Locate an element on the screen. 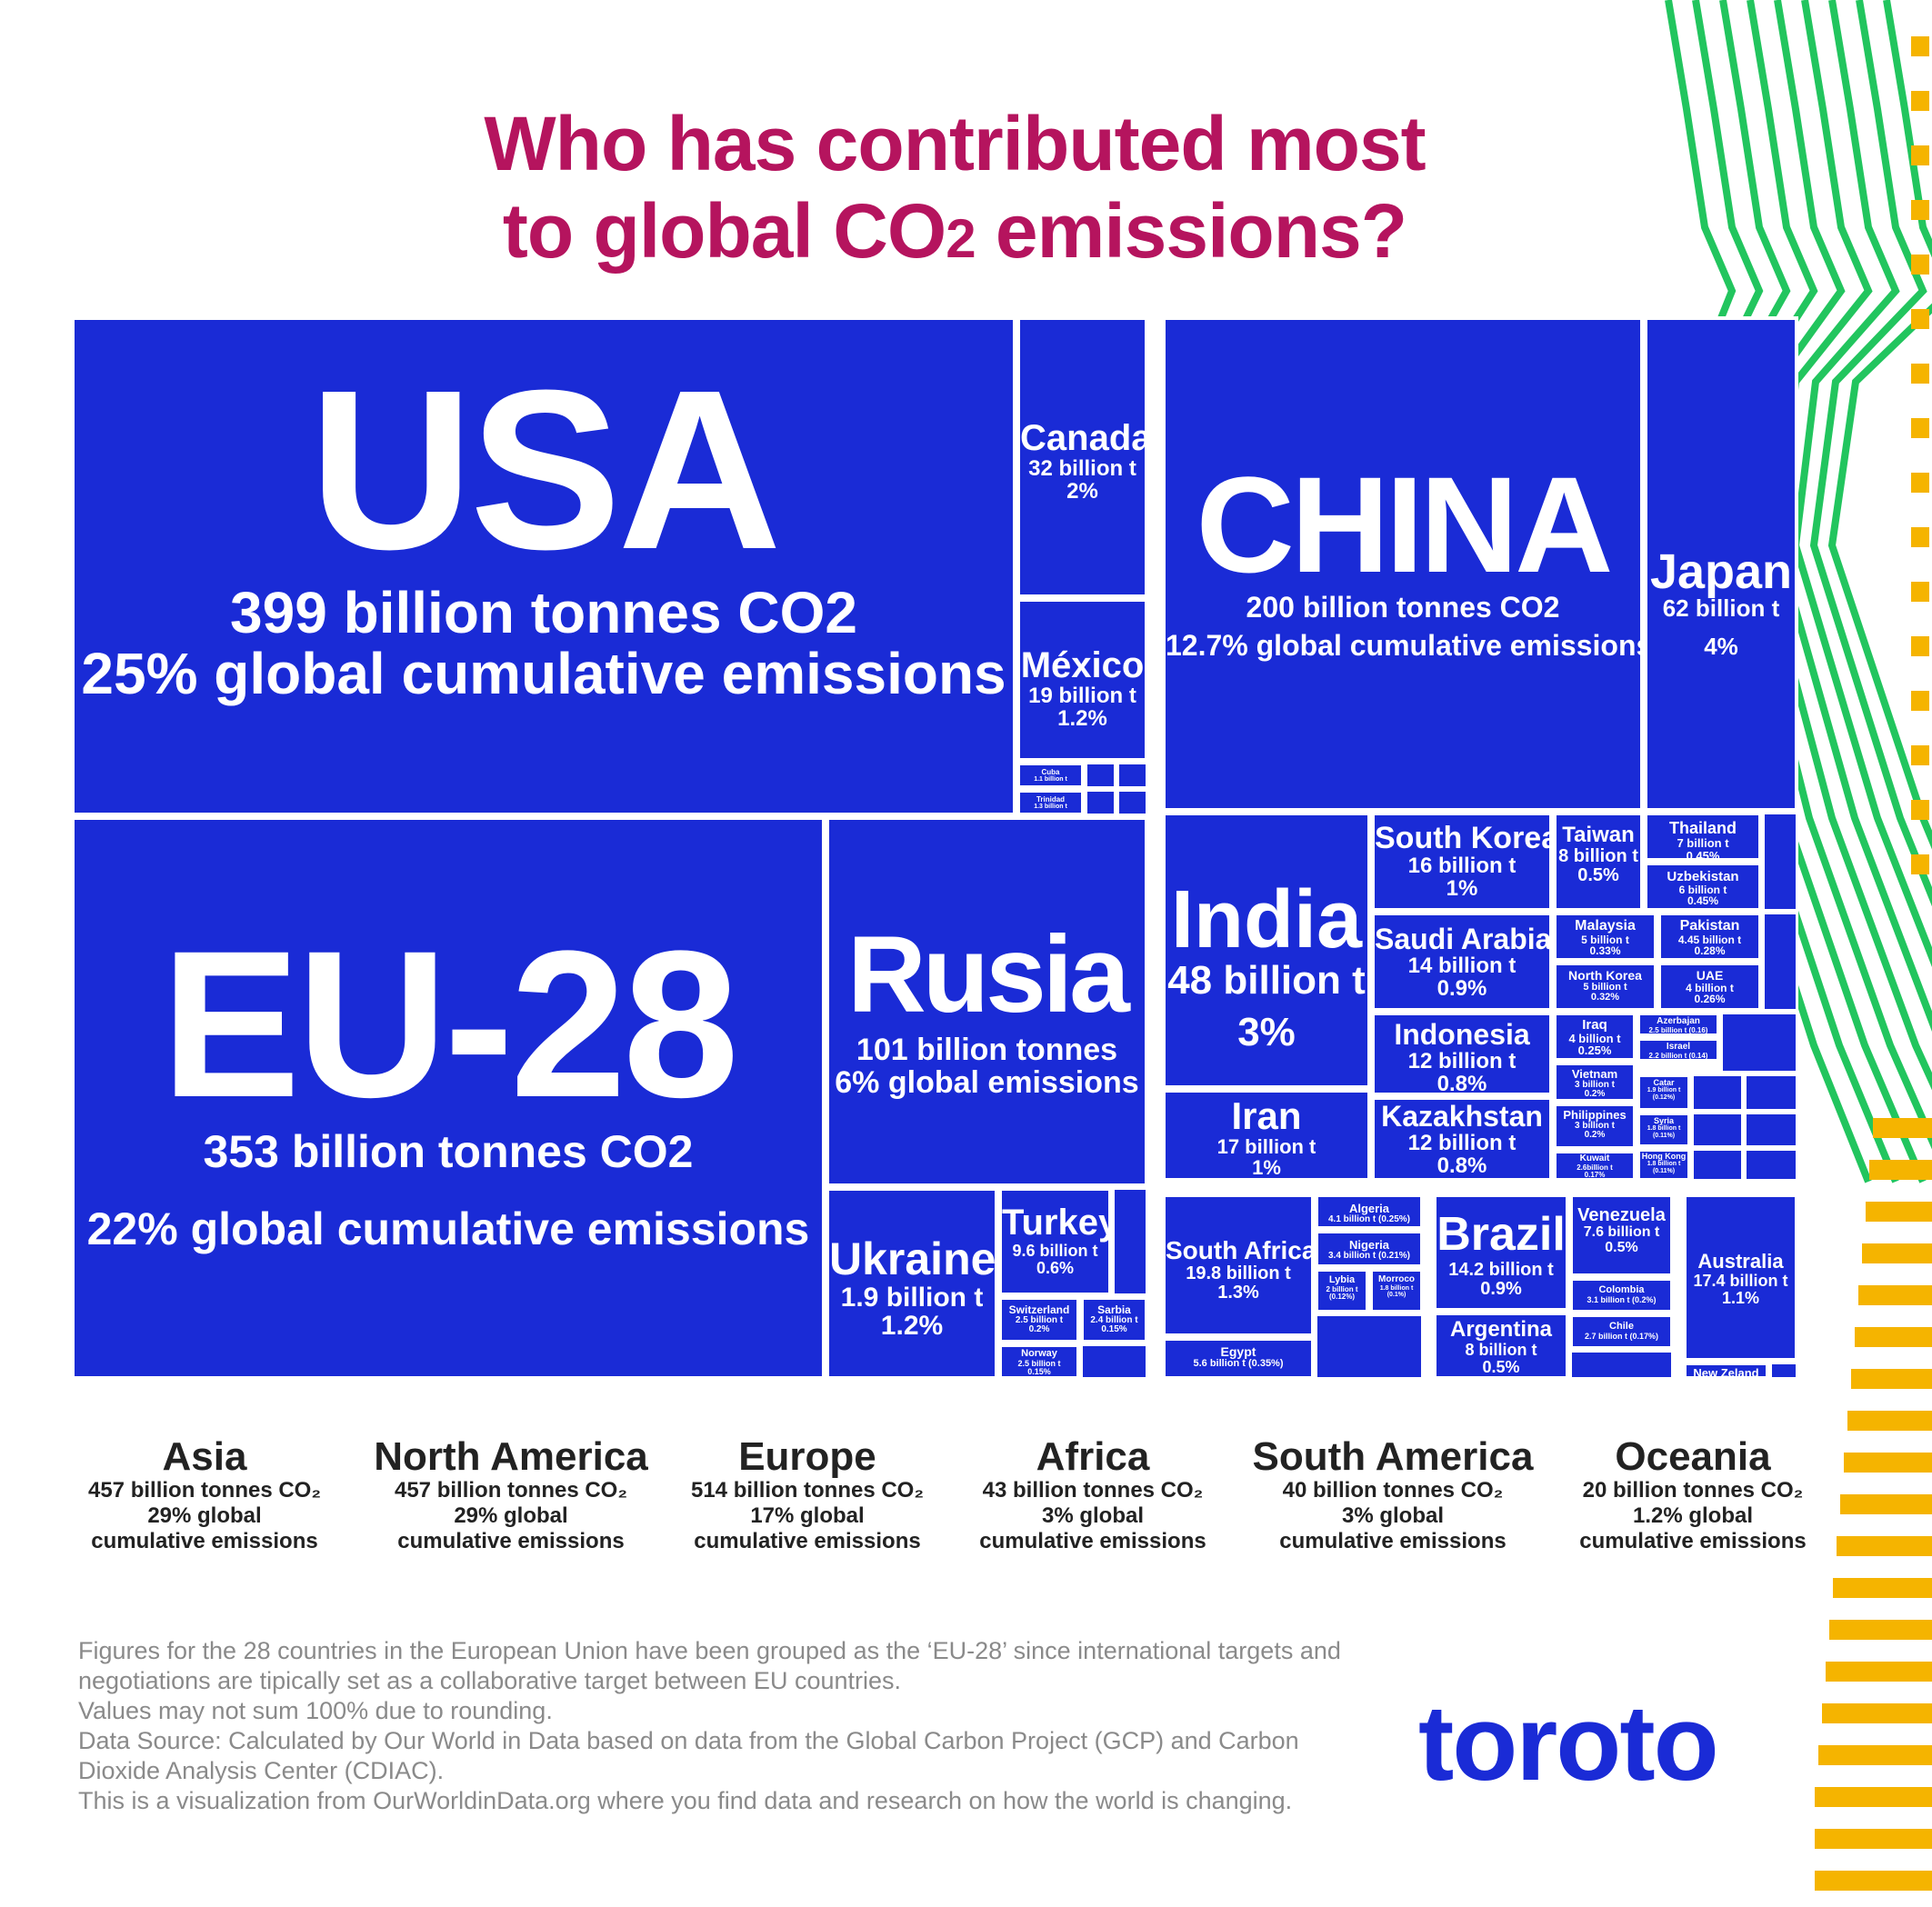 The height and width of the screenshot is (1907, 1932). continent-south-america-name: South America is located at coordinates (1393, 1456).